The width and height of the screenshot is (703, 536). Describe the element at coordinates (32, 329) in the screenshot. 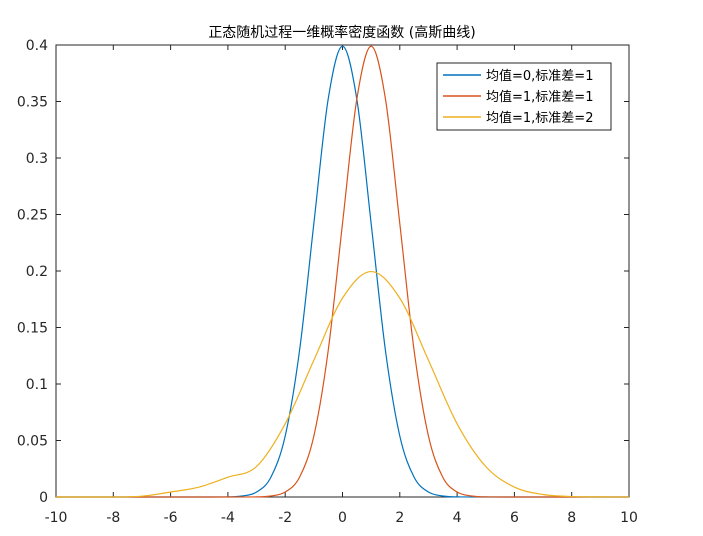

I see `y-tick-label: 0.15` at that location.